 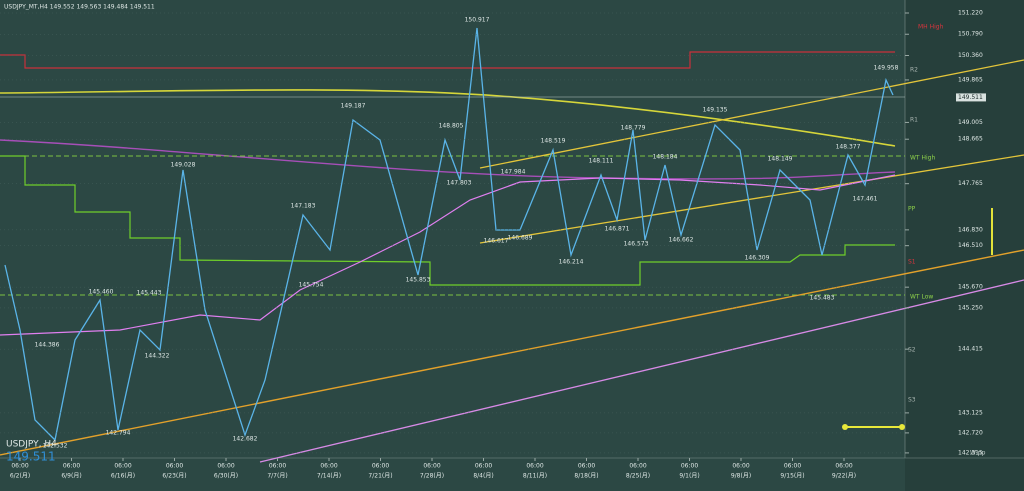 What do you see at coordinates (970, 79) in the screenshot?
I see `price-tick-label: 149.865` at bounding box center [970, 79].